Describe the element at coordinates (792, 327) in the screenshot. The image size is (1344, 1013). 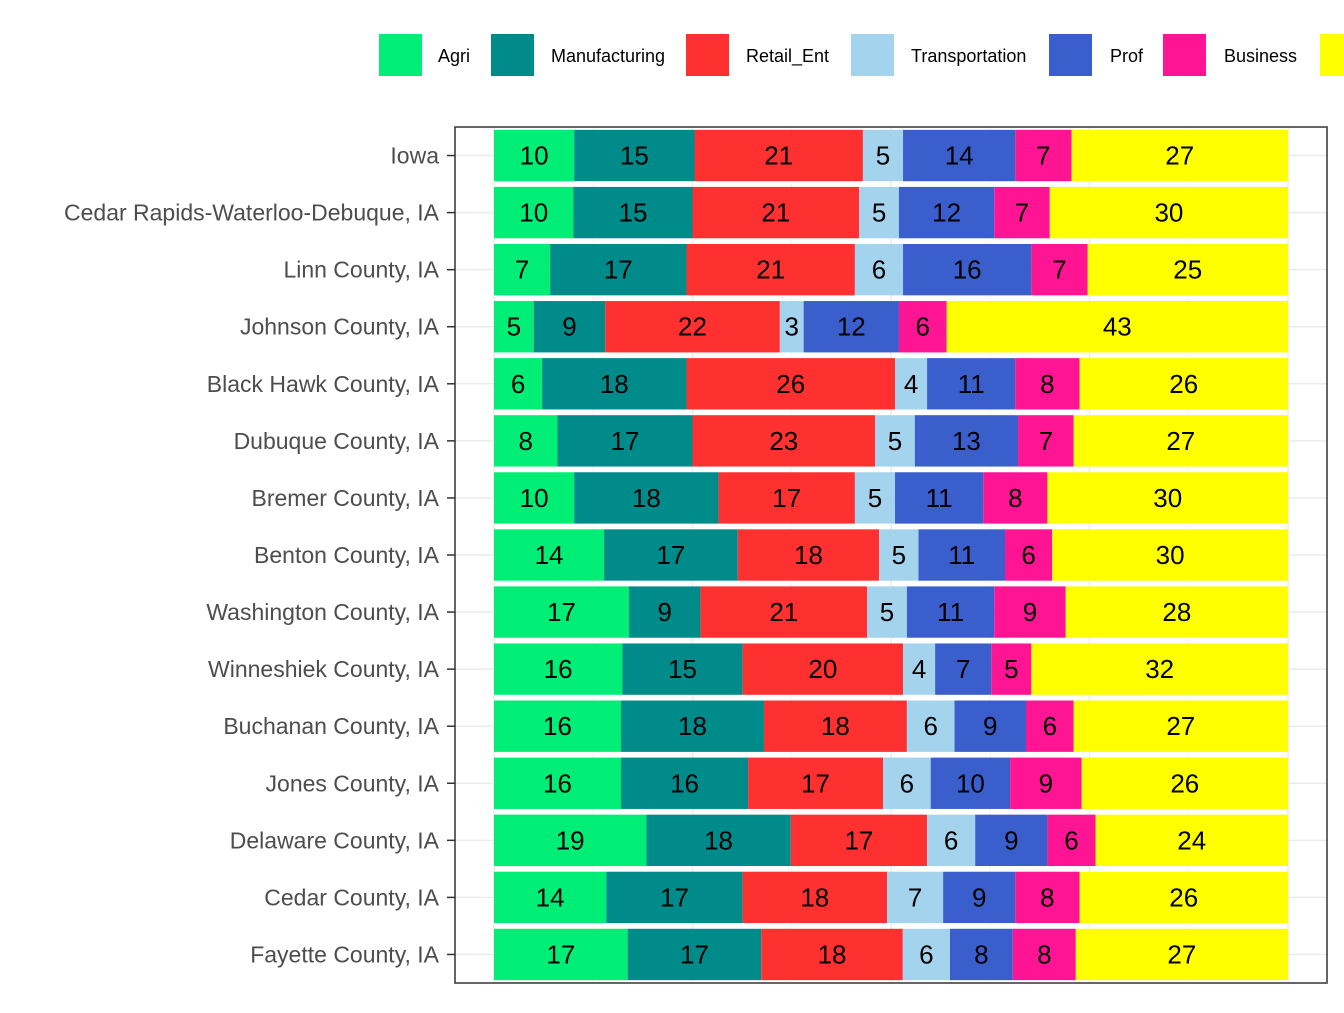
I see `data-label: 3` at that location.